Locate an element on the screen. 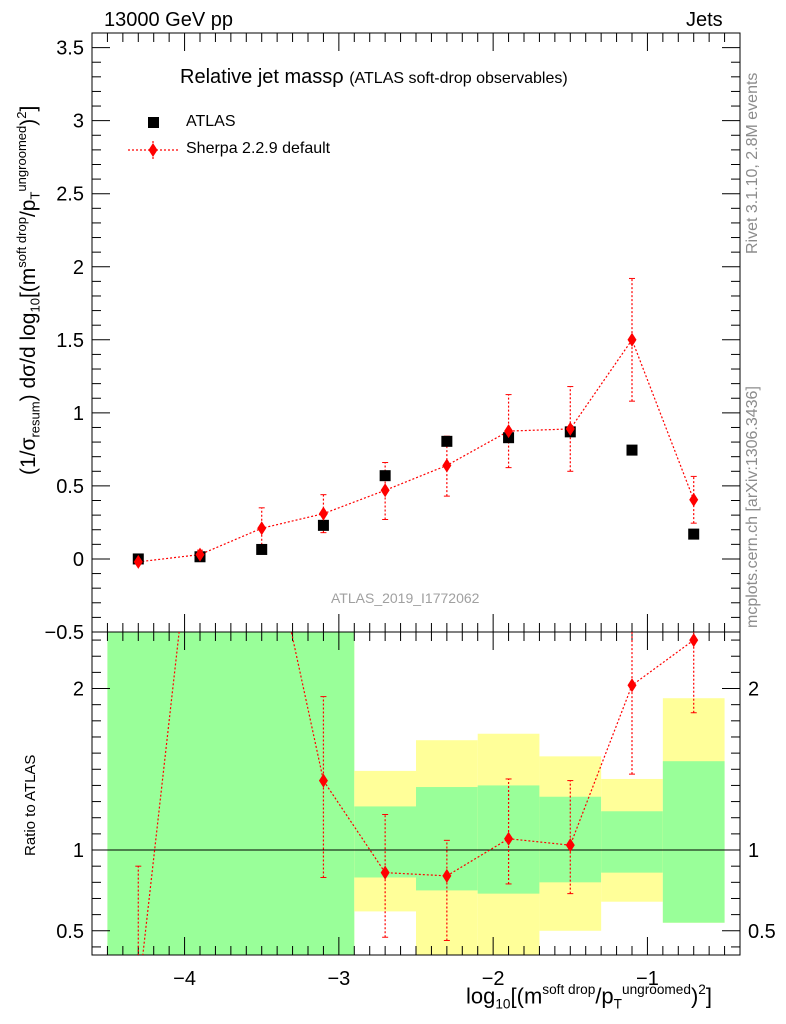 The width and height of the screenshot is (786, 1024). ratio-ytick-label-right: 0.5 is located at coordinates (762, 932).